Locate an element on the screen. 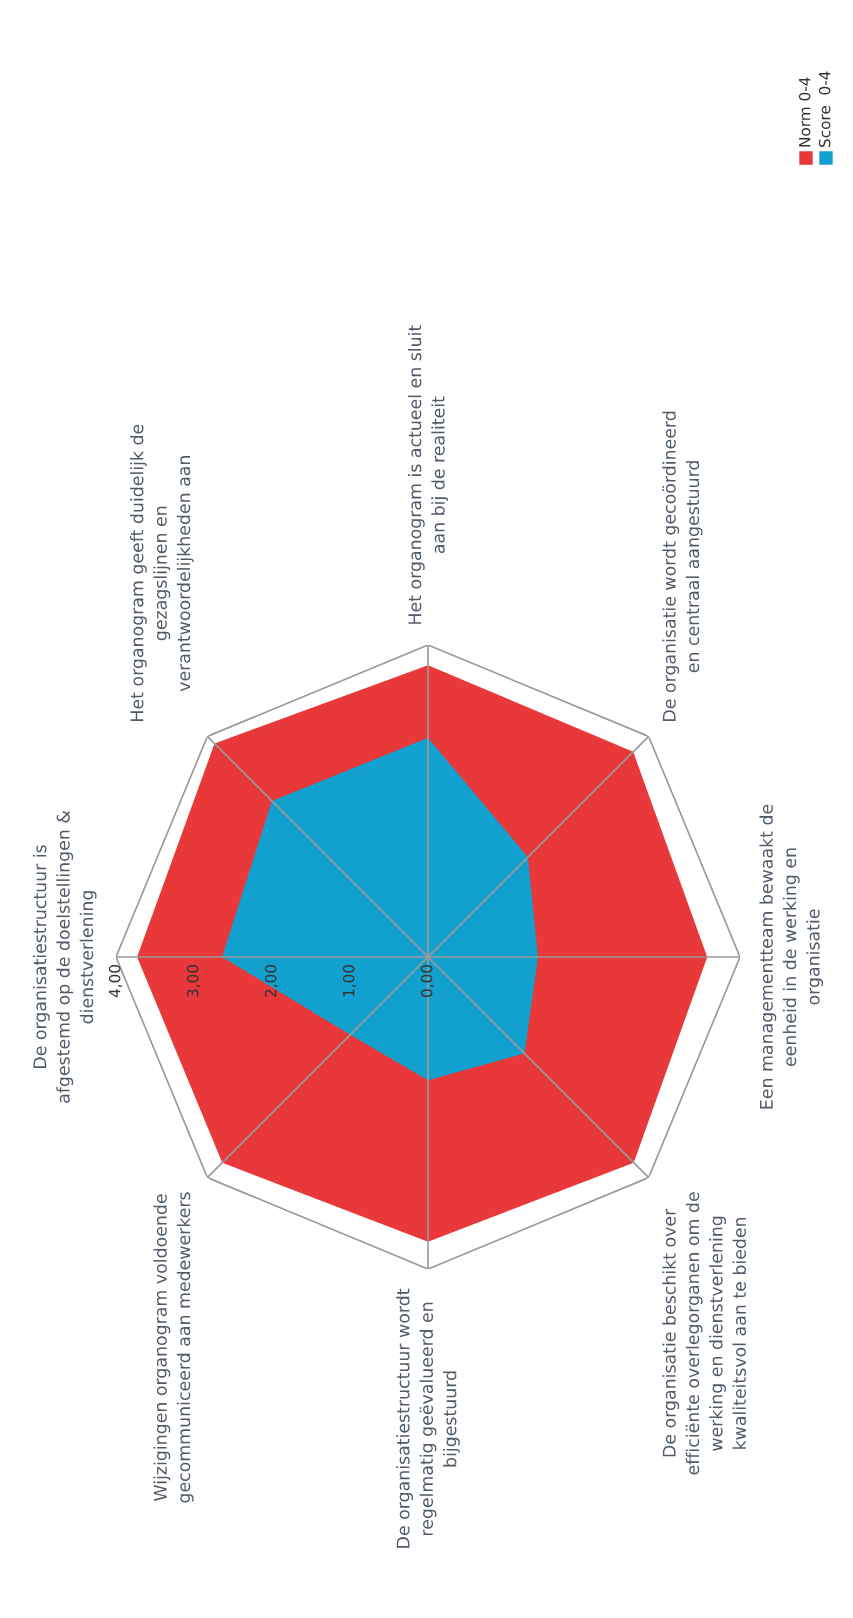 This screenshot has width=853, height=1618. text: Norm 0-4 is located at coordinates (804, 112).